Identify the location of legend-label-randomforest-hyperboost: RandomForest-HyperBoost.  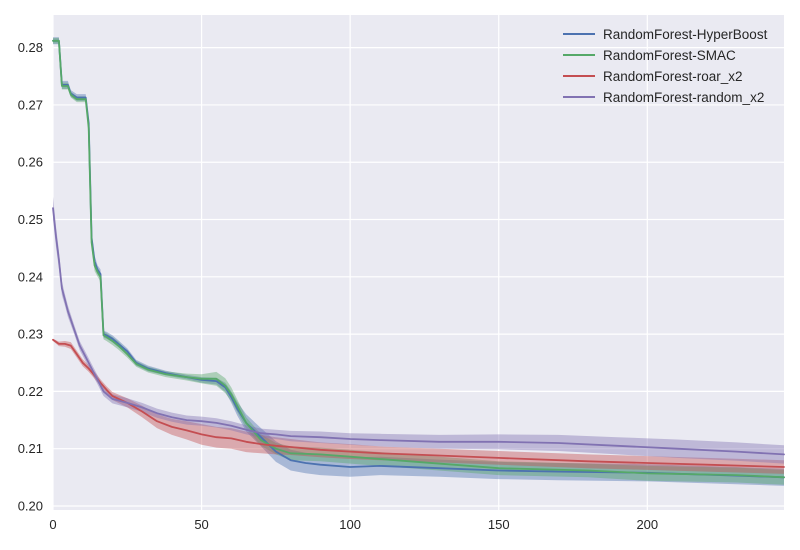
(685, 34).